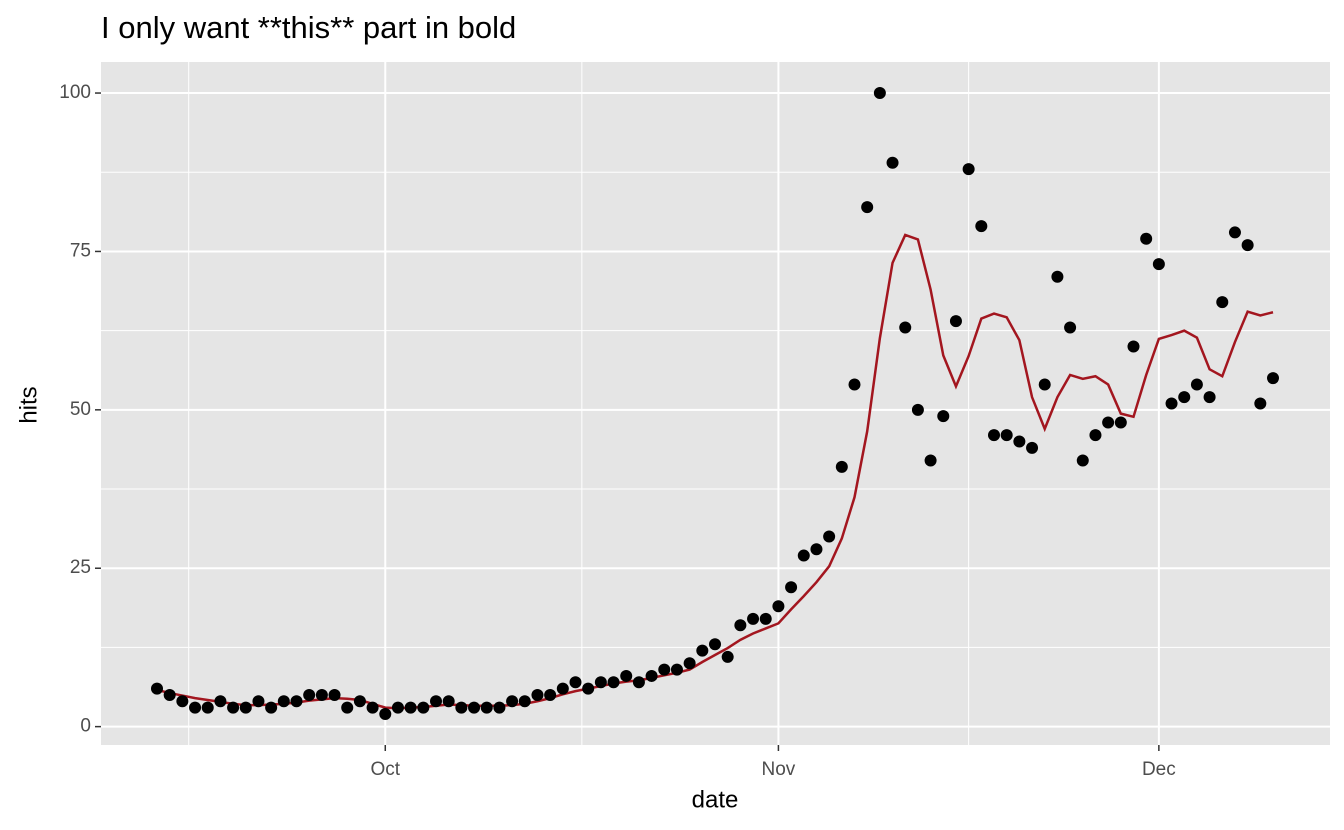  What do you see at coordinates (1159, 769) in the screenshot?
I see `x-tick-label: Dec` at bounding box center [1159, 769].